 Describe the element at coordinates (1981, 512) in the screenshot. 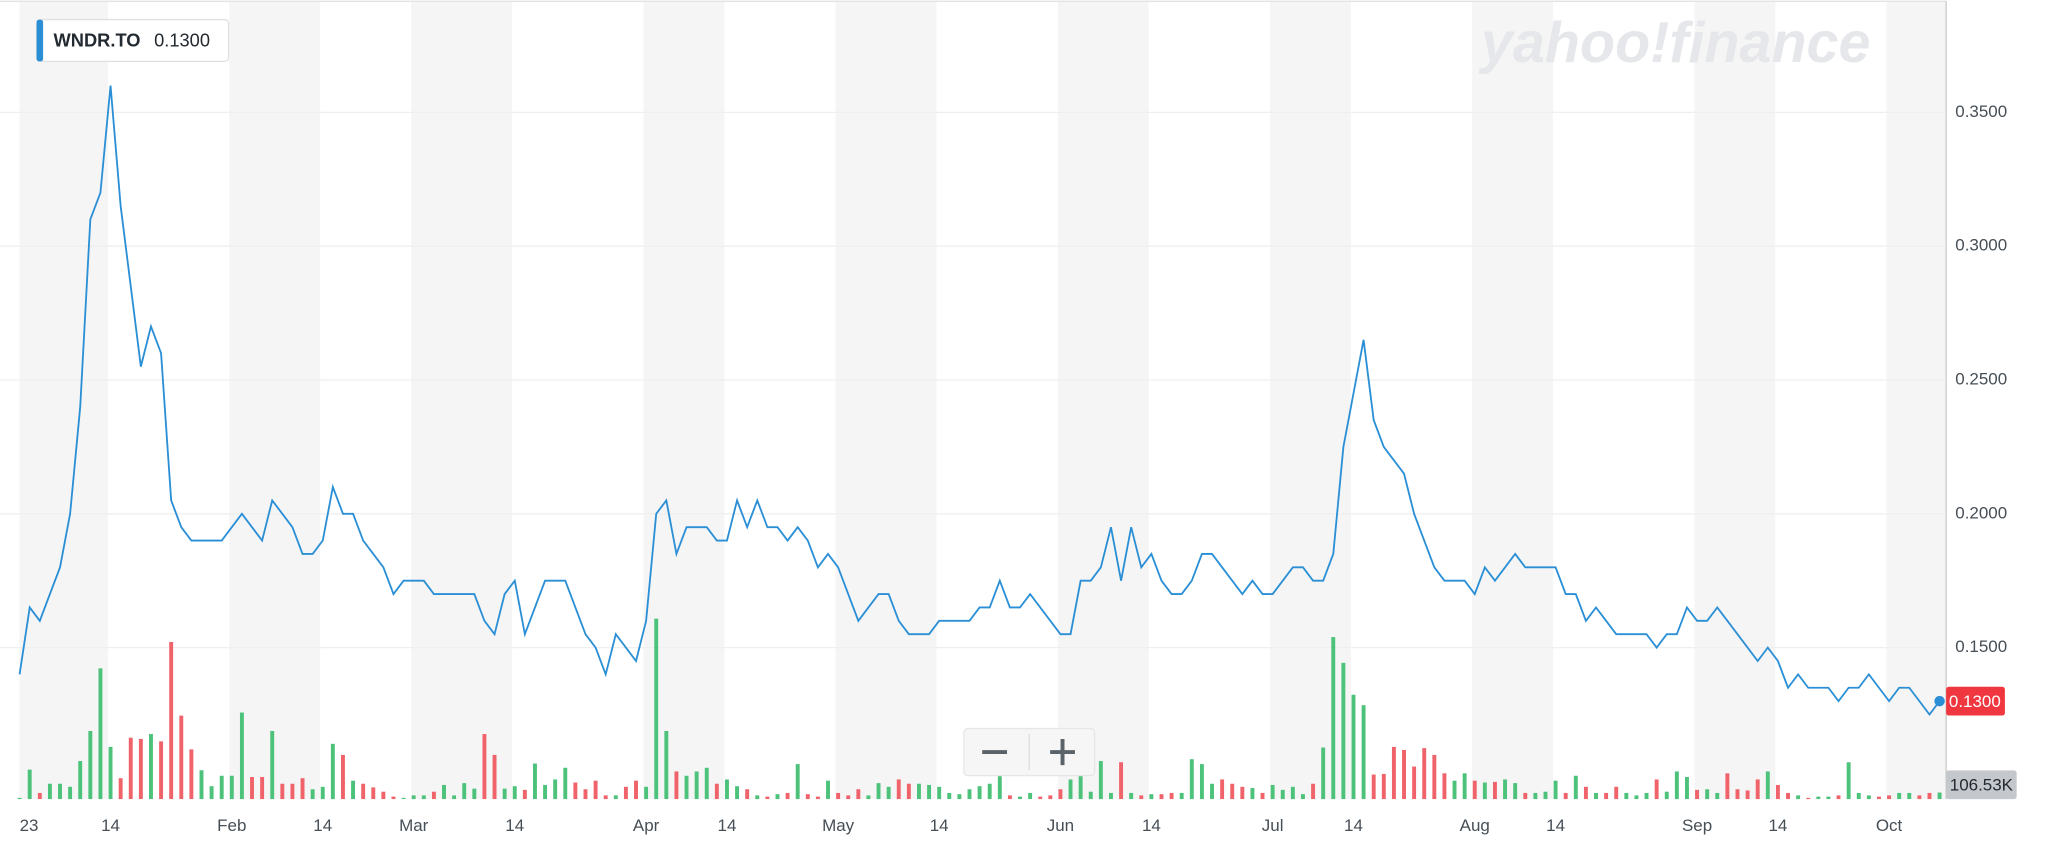

I see `y-tick-label: 0.2000` at that location.